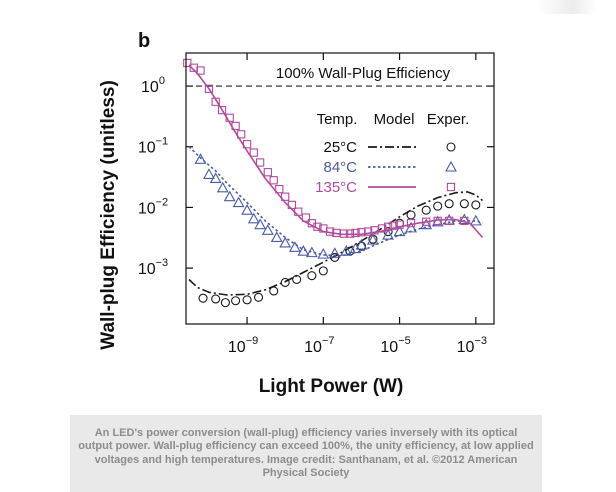 The image size is (616, 492). I want to click on y-tick-exponent: −2, so click(162, 202).